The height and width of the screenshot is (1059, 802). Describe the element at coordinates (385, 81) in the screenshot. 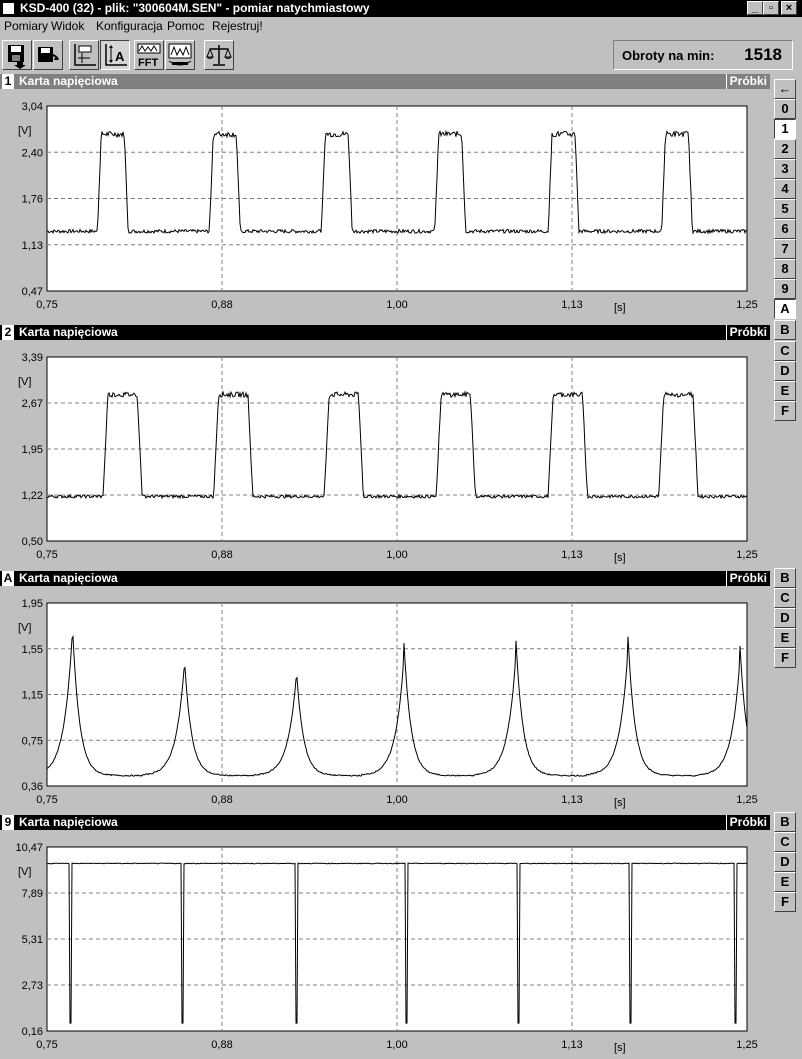

I see `panel-header: 1 Karta napięciowa Próbki` at that location.